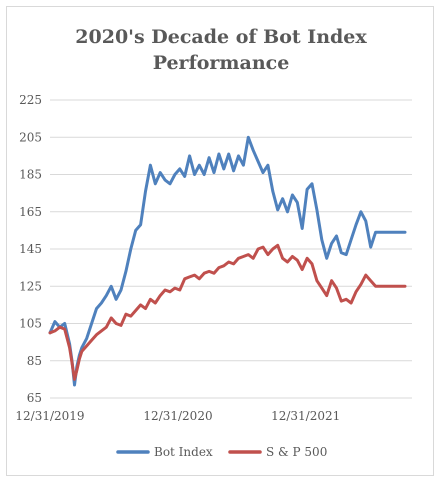 The image size is (442, 487). Describe the element at coordinates (221, 50) in the screenshot. I see `chart-title: 2020's Decade of Bot Index Performance` at that location.